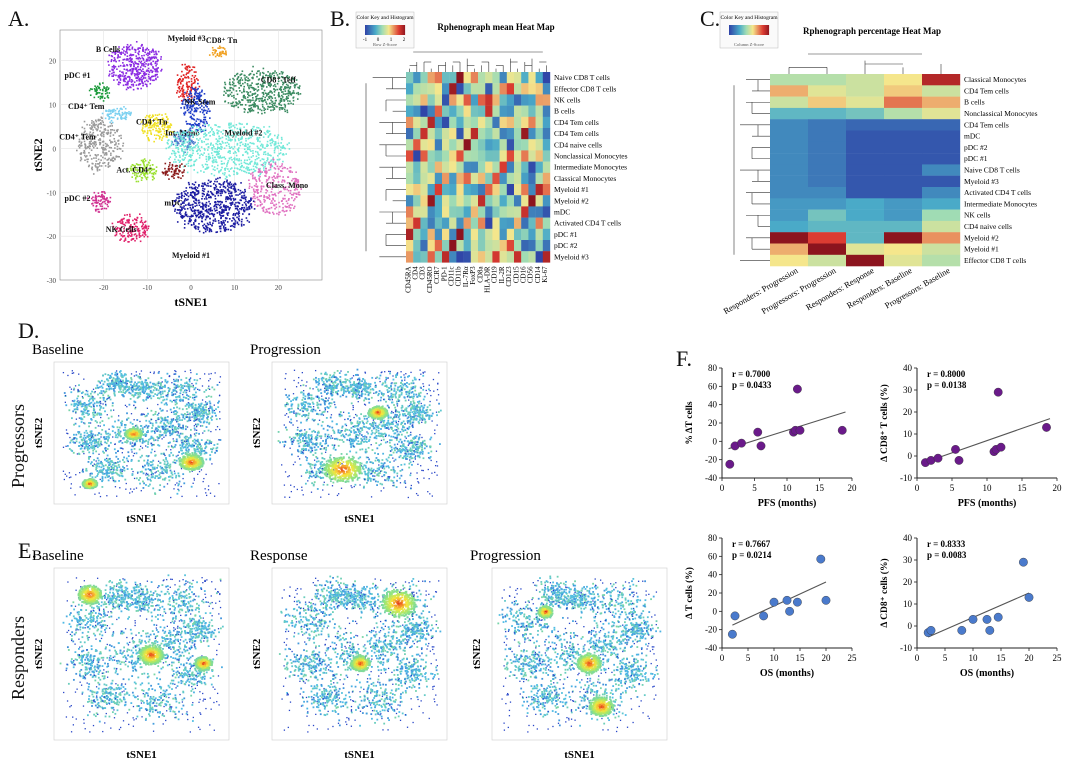 The image size is (1080, 779). I want to click on y-tick-label: 40, so click(713, 575).